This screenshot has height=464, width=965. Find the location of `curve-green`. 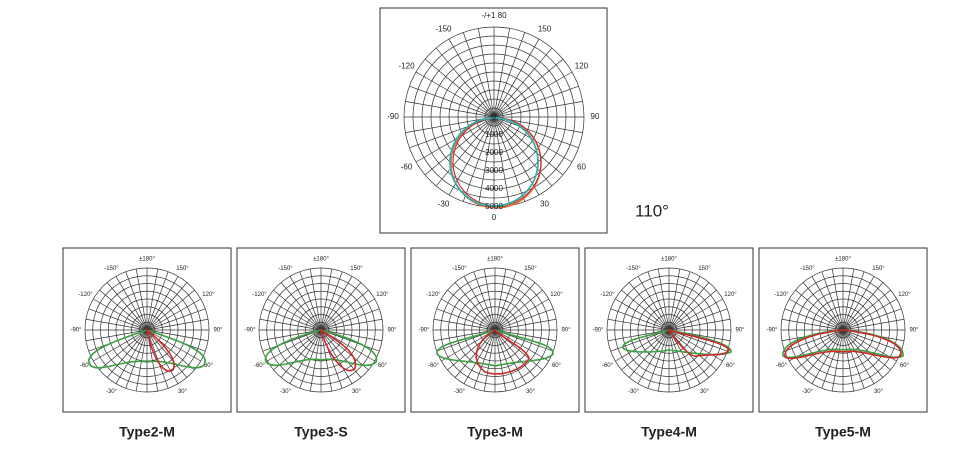

curve-green is located at coordinates (321, 348).